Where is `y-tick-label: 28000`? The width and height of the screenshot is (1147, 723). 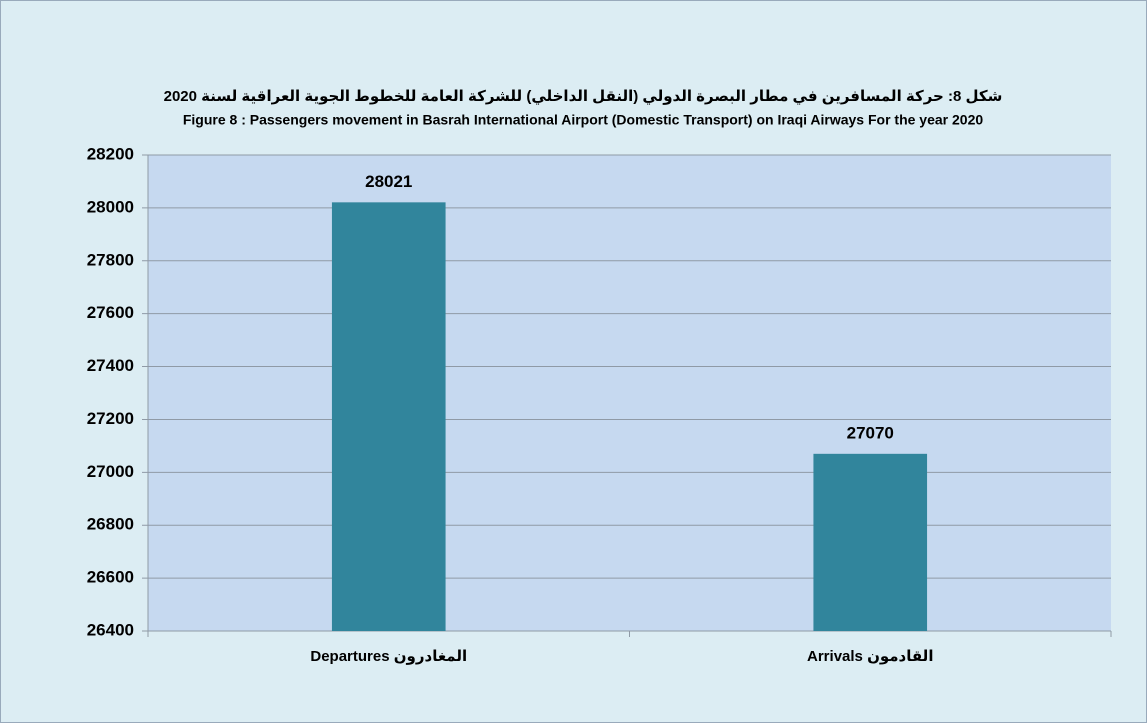
y-tick-label: 28000 is located at coordinates (110, 206).